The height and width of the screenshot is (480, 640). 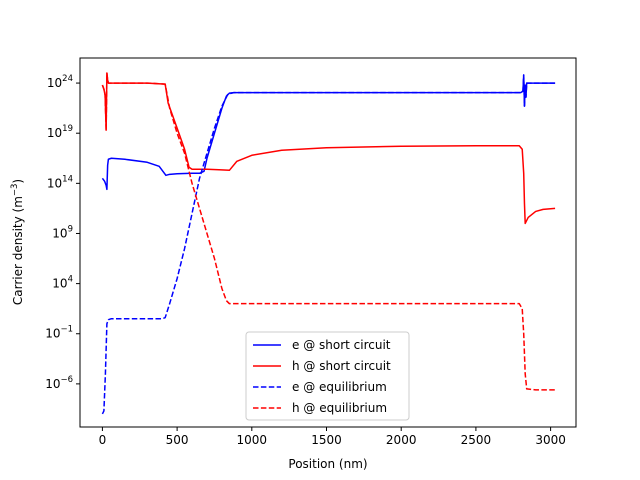 I want to click on y-tick-label: 10⁴, so click(x=62, y=283).